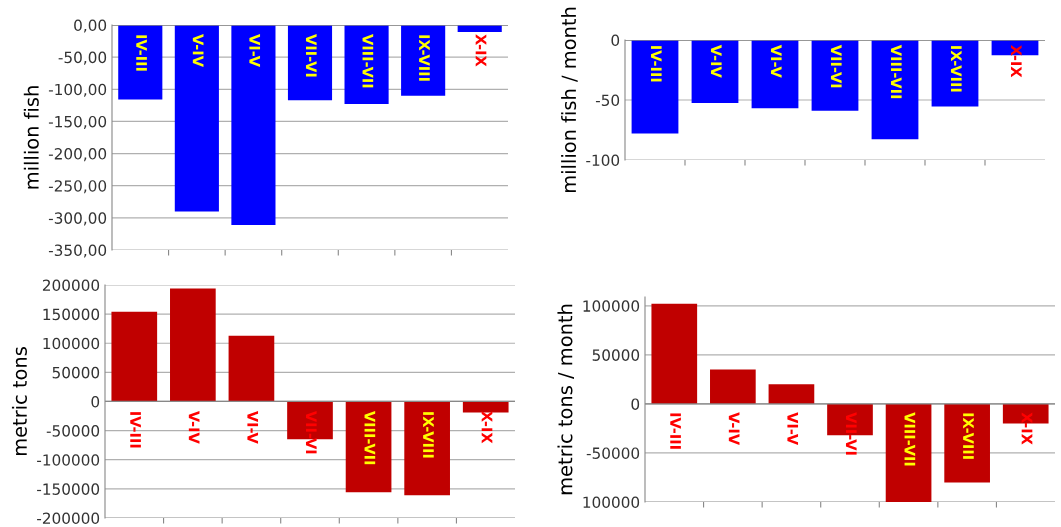 This screenshot has width=1061, height=527. What do you see at coordinates (77, 122) in the screenshot?
I see `y-tick-label: -150,00` at bounding box center [77, 122].